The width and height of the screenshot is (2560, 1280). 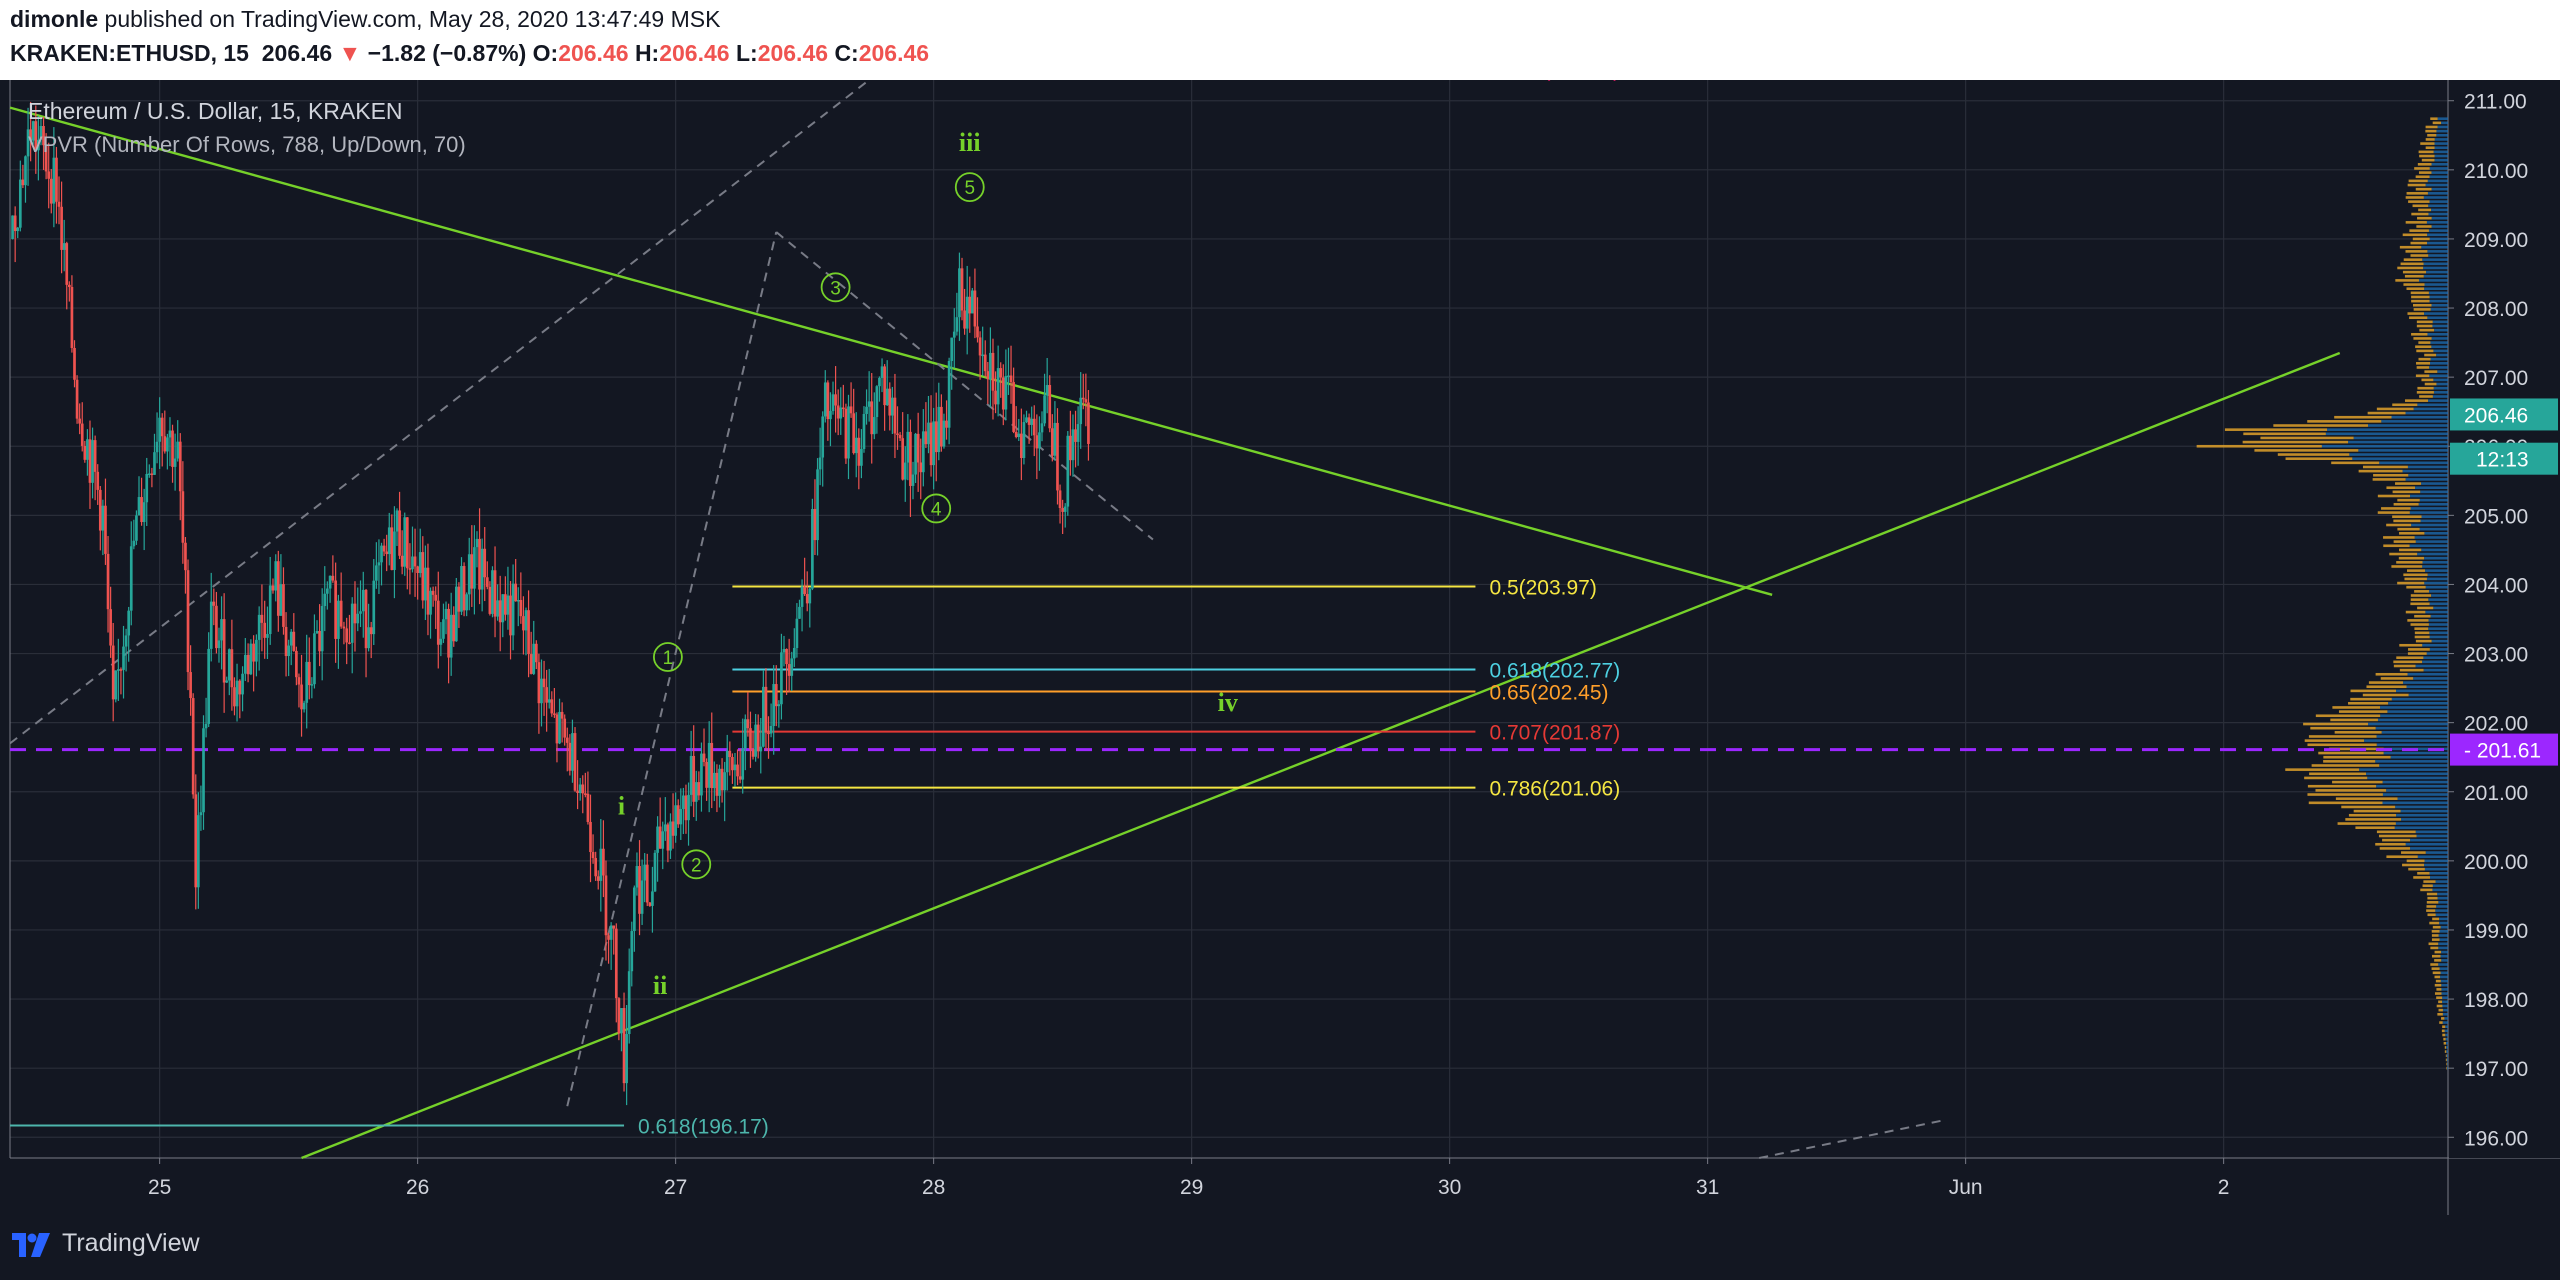 What do you see at coordinates (129, 53) in the screenshot?
I see `symbol-label: KRAKEN:ETHUSD, 15` at bounding box center [129, 53].